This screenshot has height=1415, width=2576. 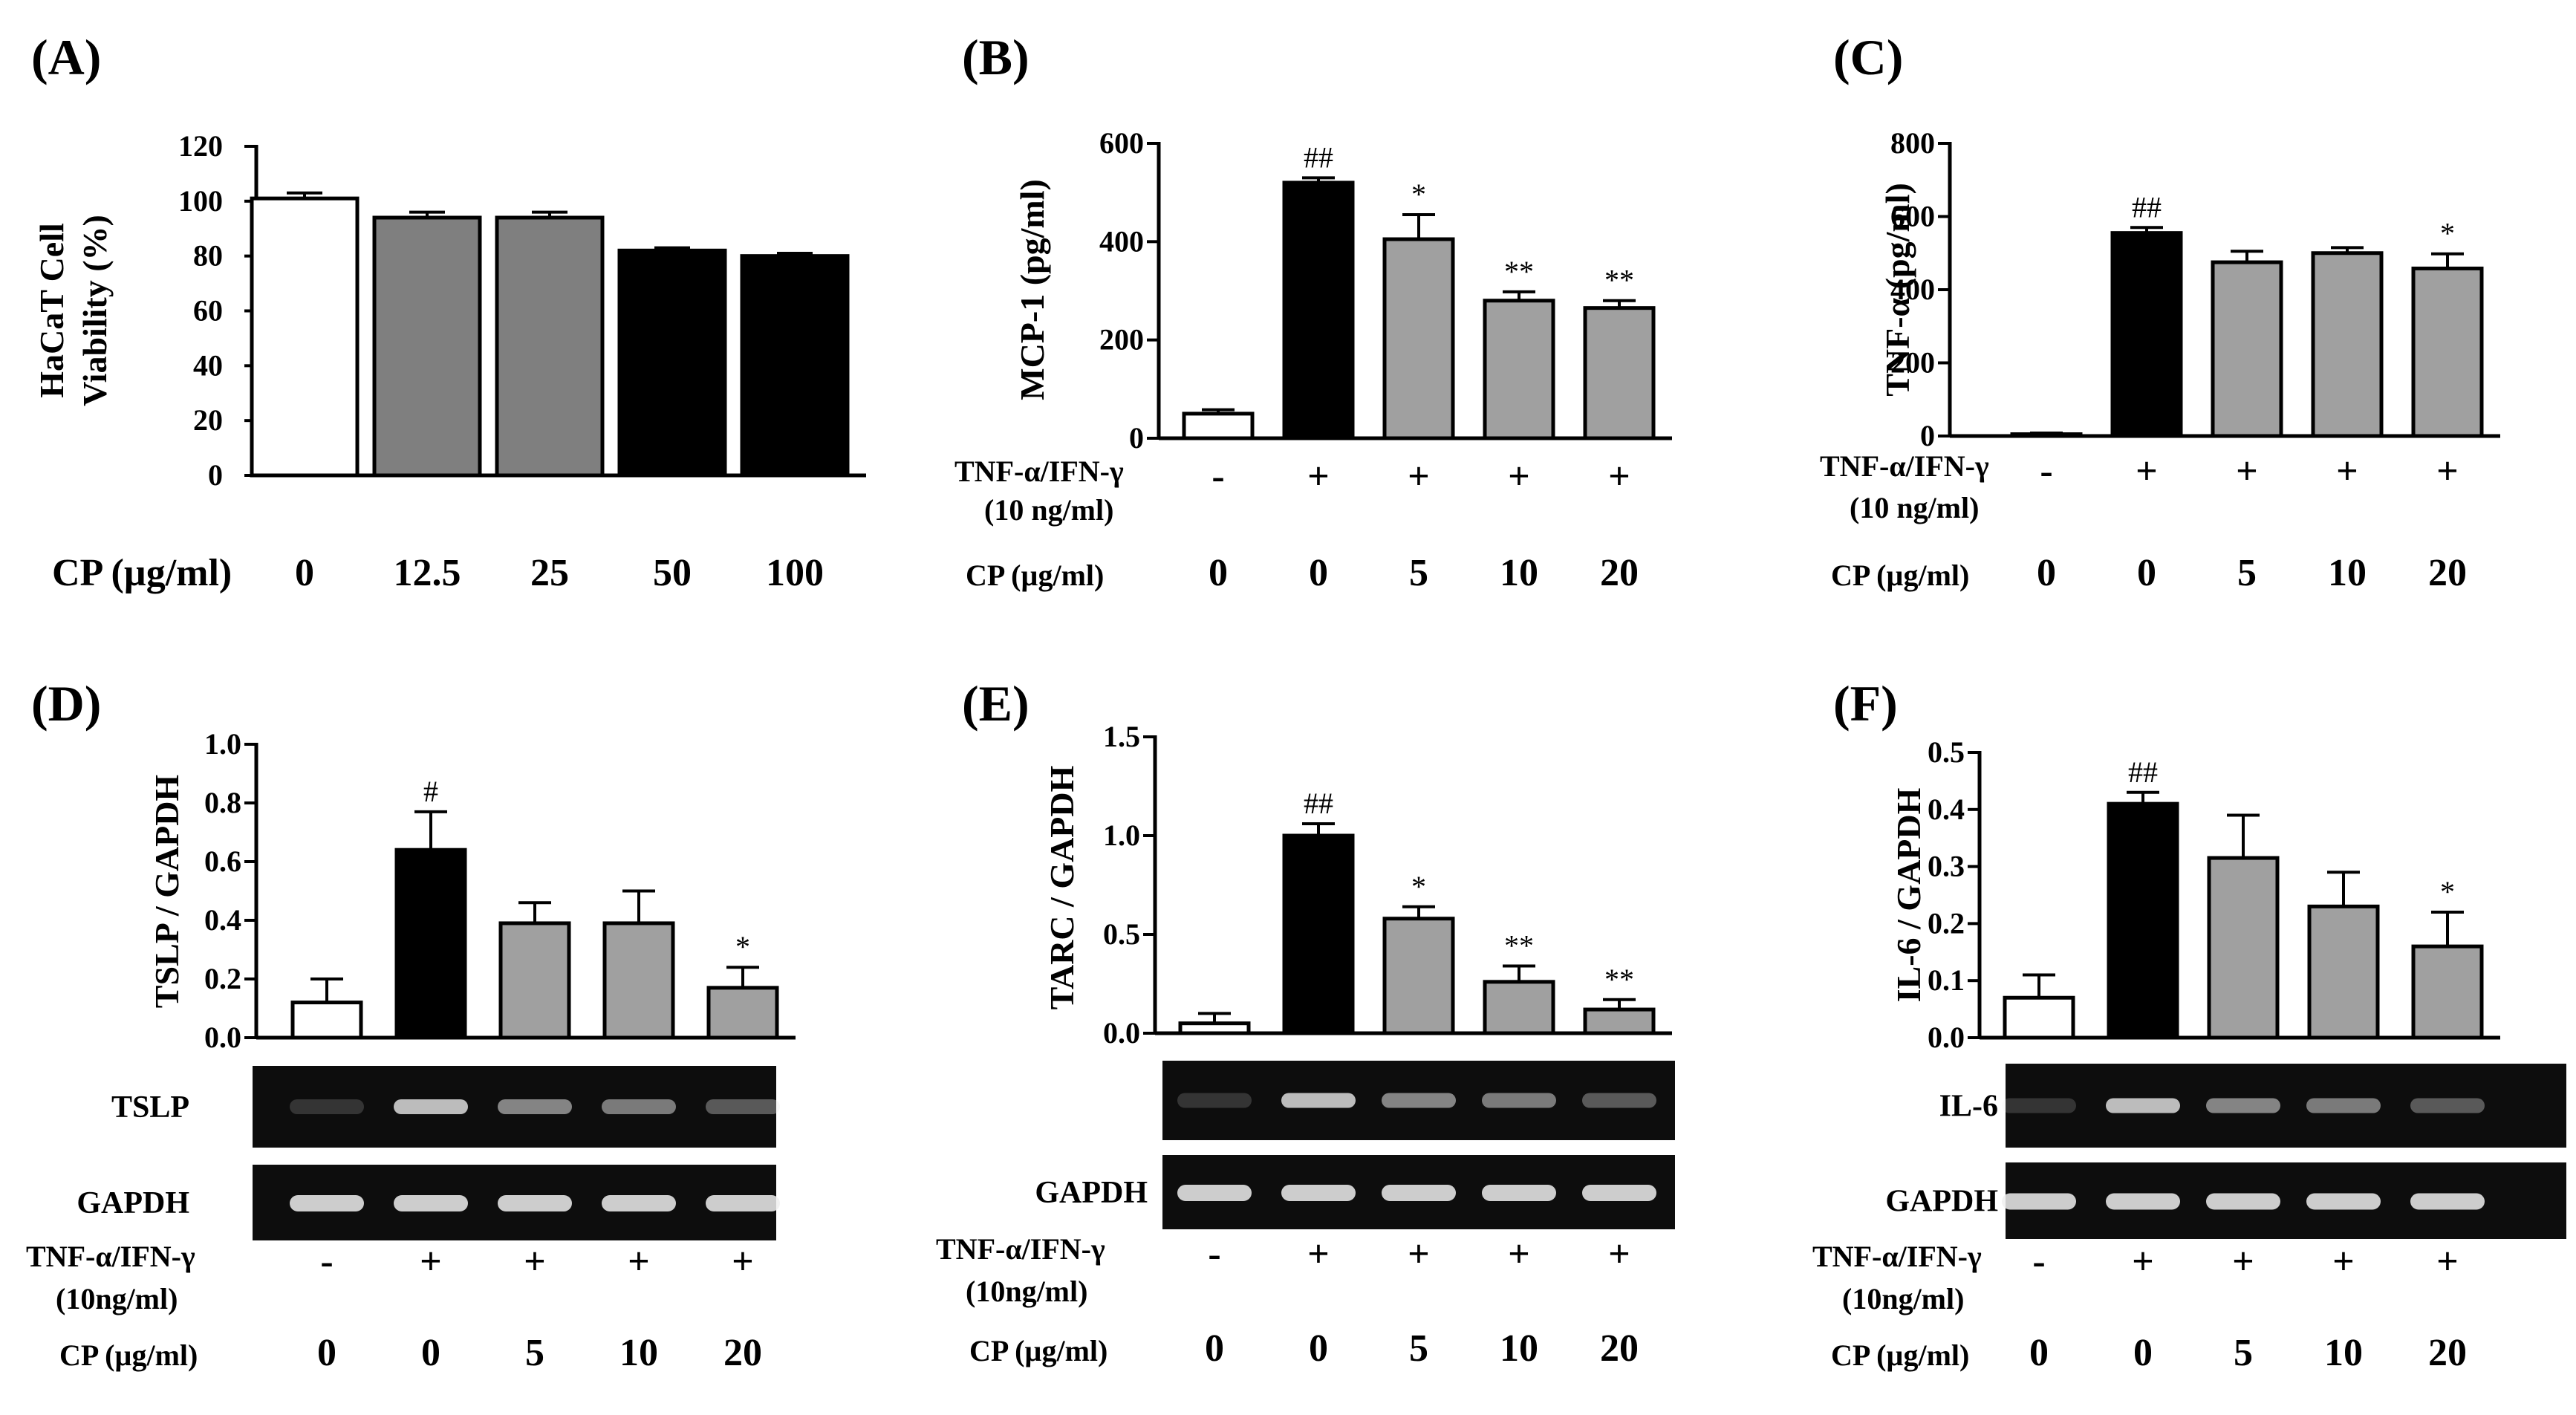 What do you see at coordinates (1104, 1101) in the screenshot?
I see `gel-label-target: TARC` at bounding box center [1104, 1101].